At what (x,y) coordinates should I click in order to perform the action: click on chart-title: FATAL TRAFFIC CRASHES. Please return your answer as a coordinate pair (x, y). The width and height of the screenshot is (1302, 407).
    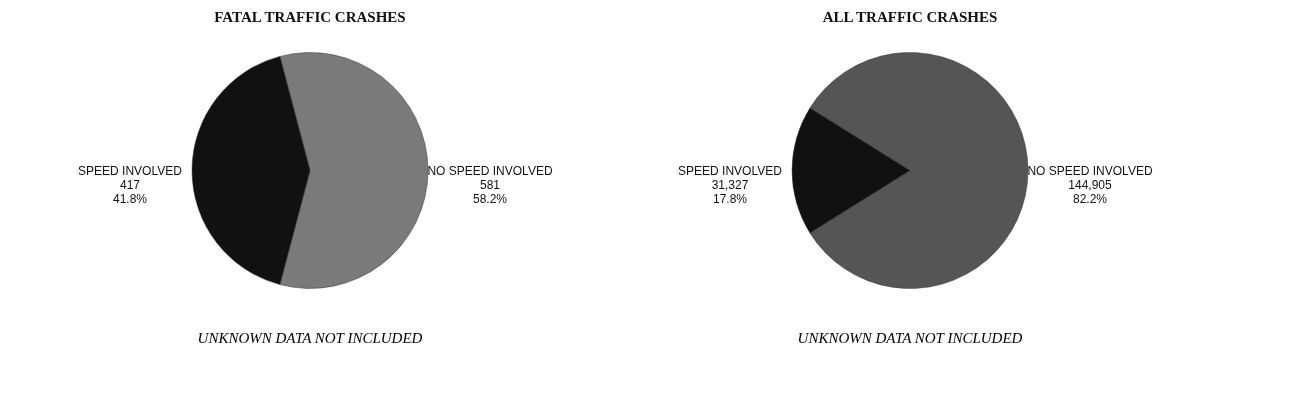
    Looking at the image, I should click on (310, 17).